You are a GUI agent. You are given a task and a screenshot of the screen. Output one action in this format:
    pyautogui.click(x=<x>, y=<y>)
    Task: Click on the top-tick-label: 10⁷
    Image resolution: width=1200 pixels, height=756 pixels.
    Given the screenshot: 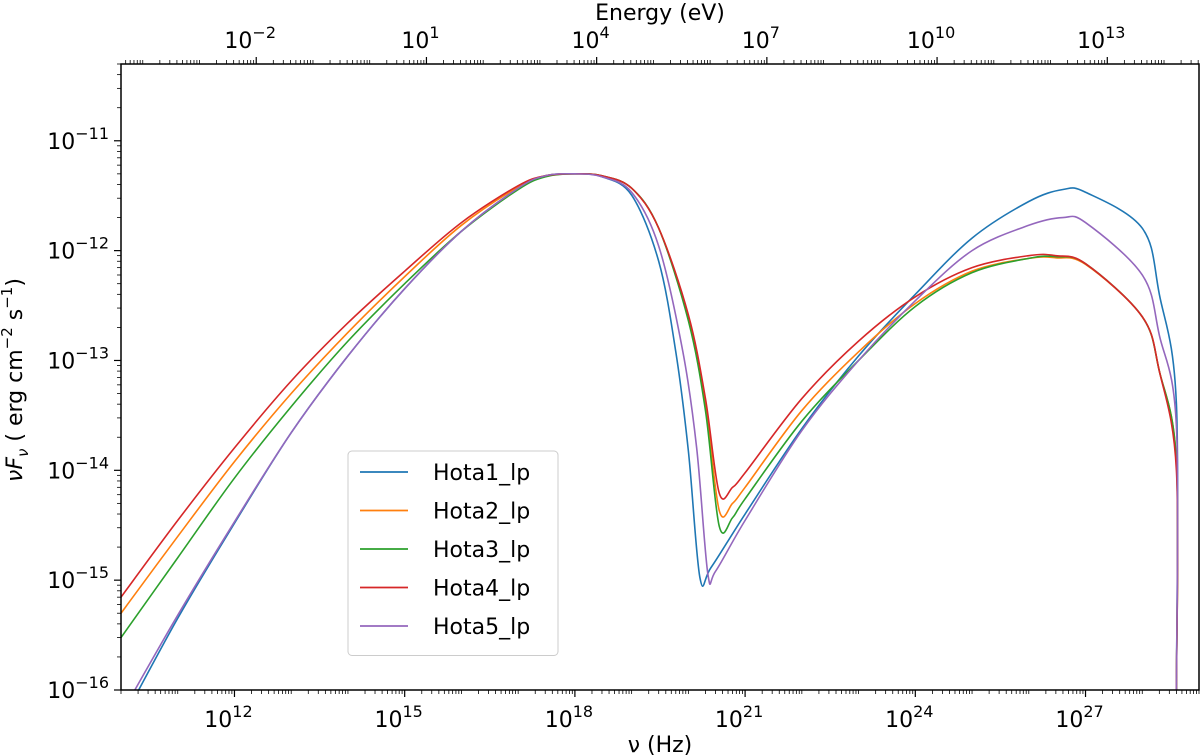 What is the action you would take?
    pyautogui.click(x=761, y=38)
    